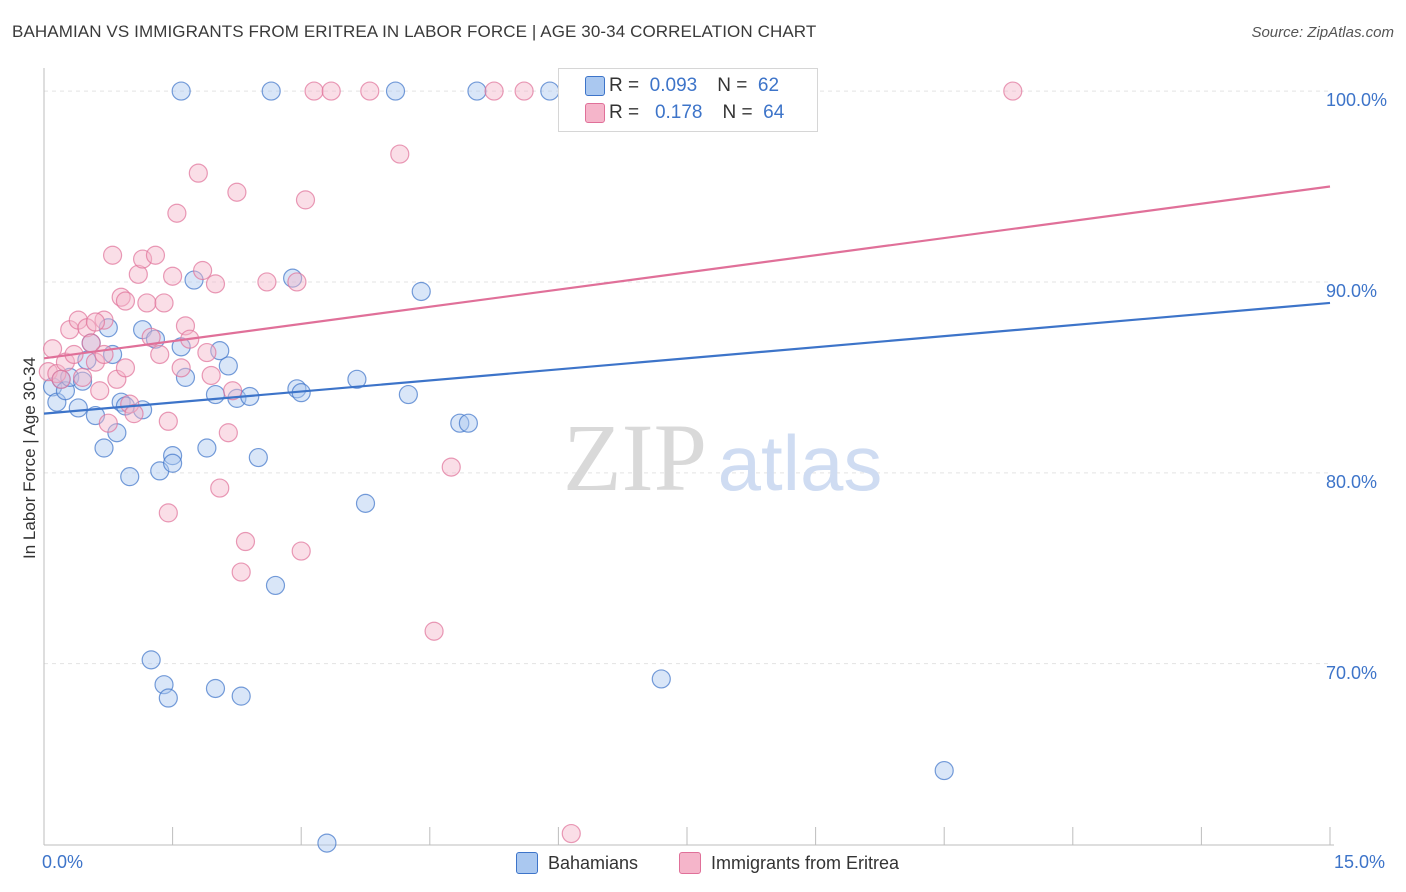 The height and width of the screenshot is (892, 1406). I want to click on legend-item-bahamians: Bahamians, so click(577, 863).